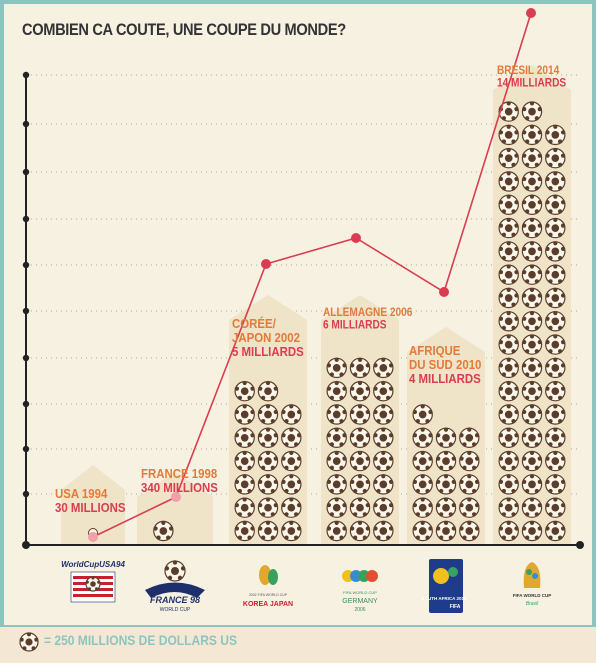 This screenshot has width=596, height=663. I want to click on soccer-ball-shape, so click(29, 642).